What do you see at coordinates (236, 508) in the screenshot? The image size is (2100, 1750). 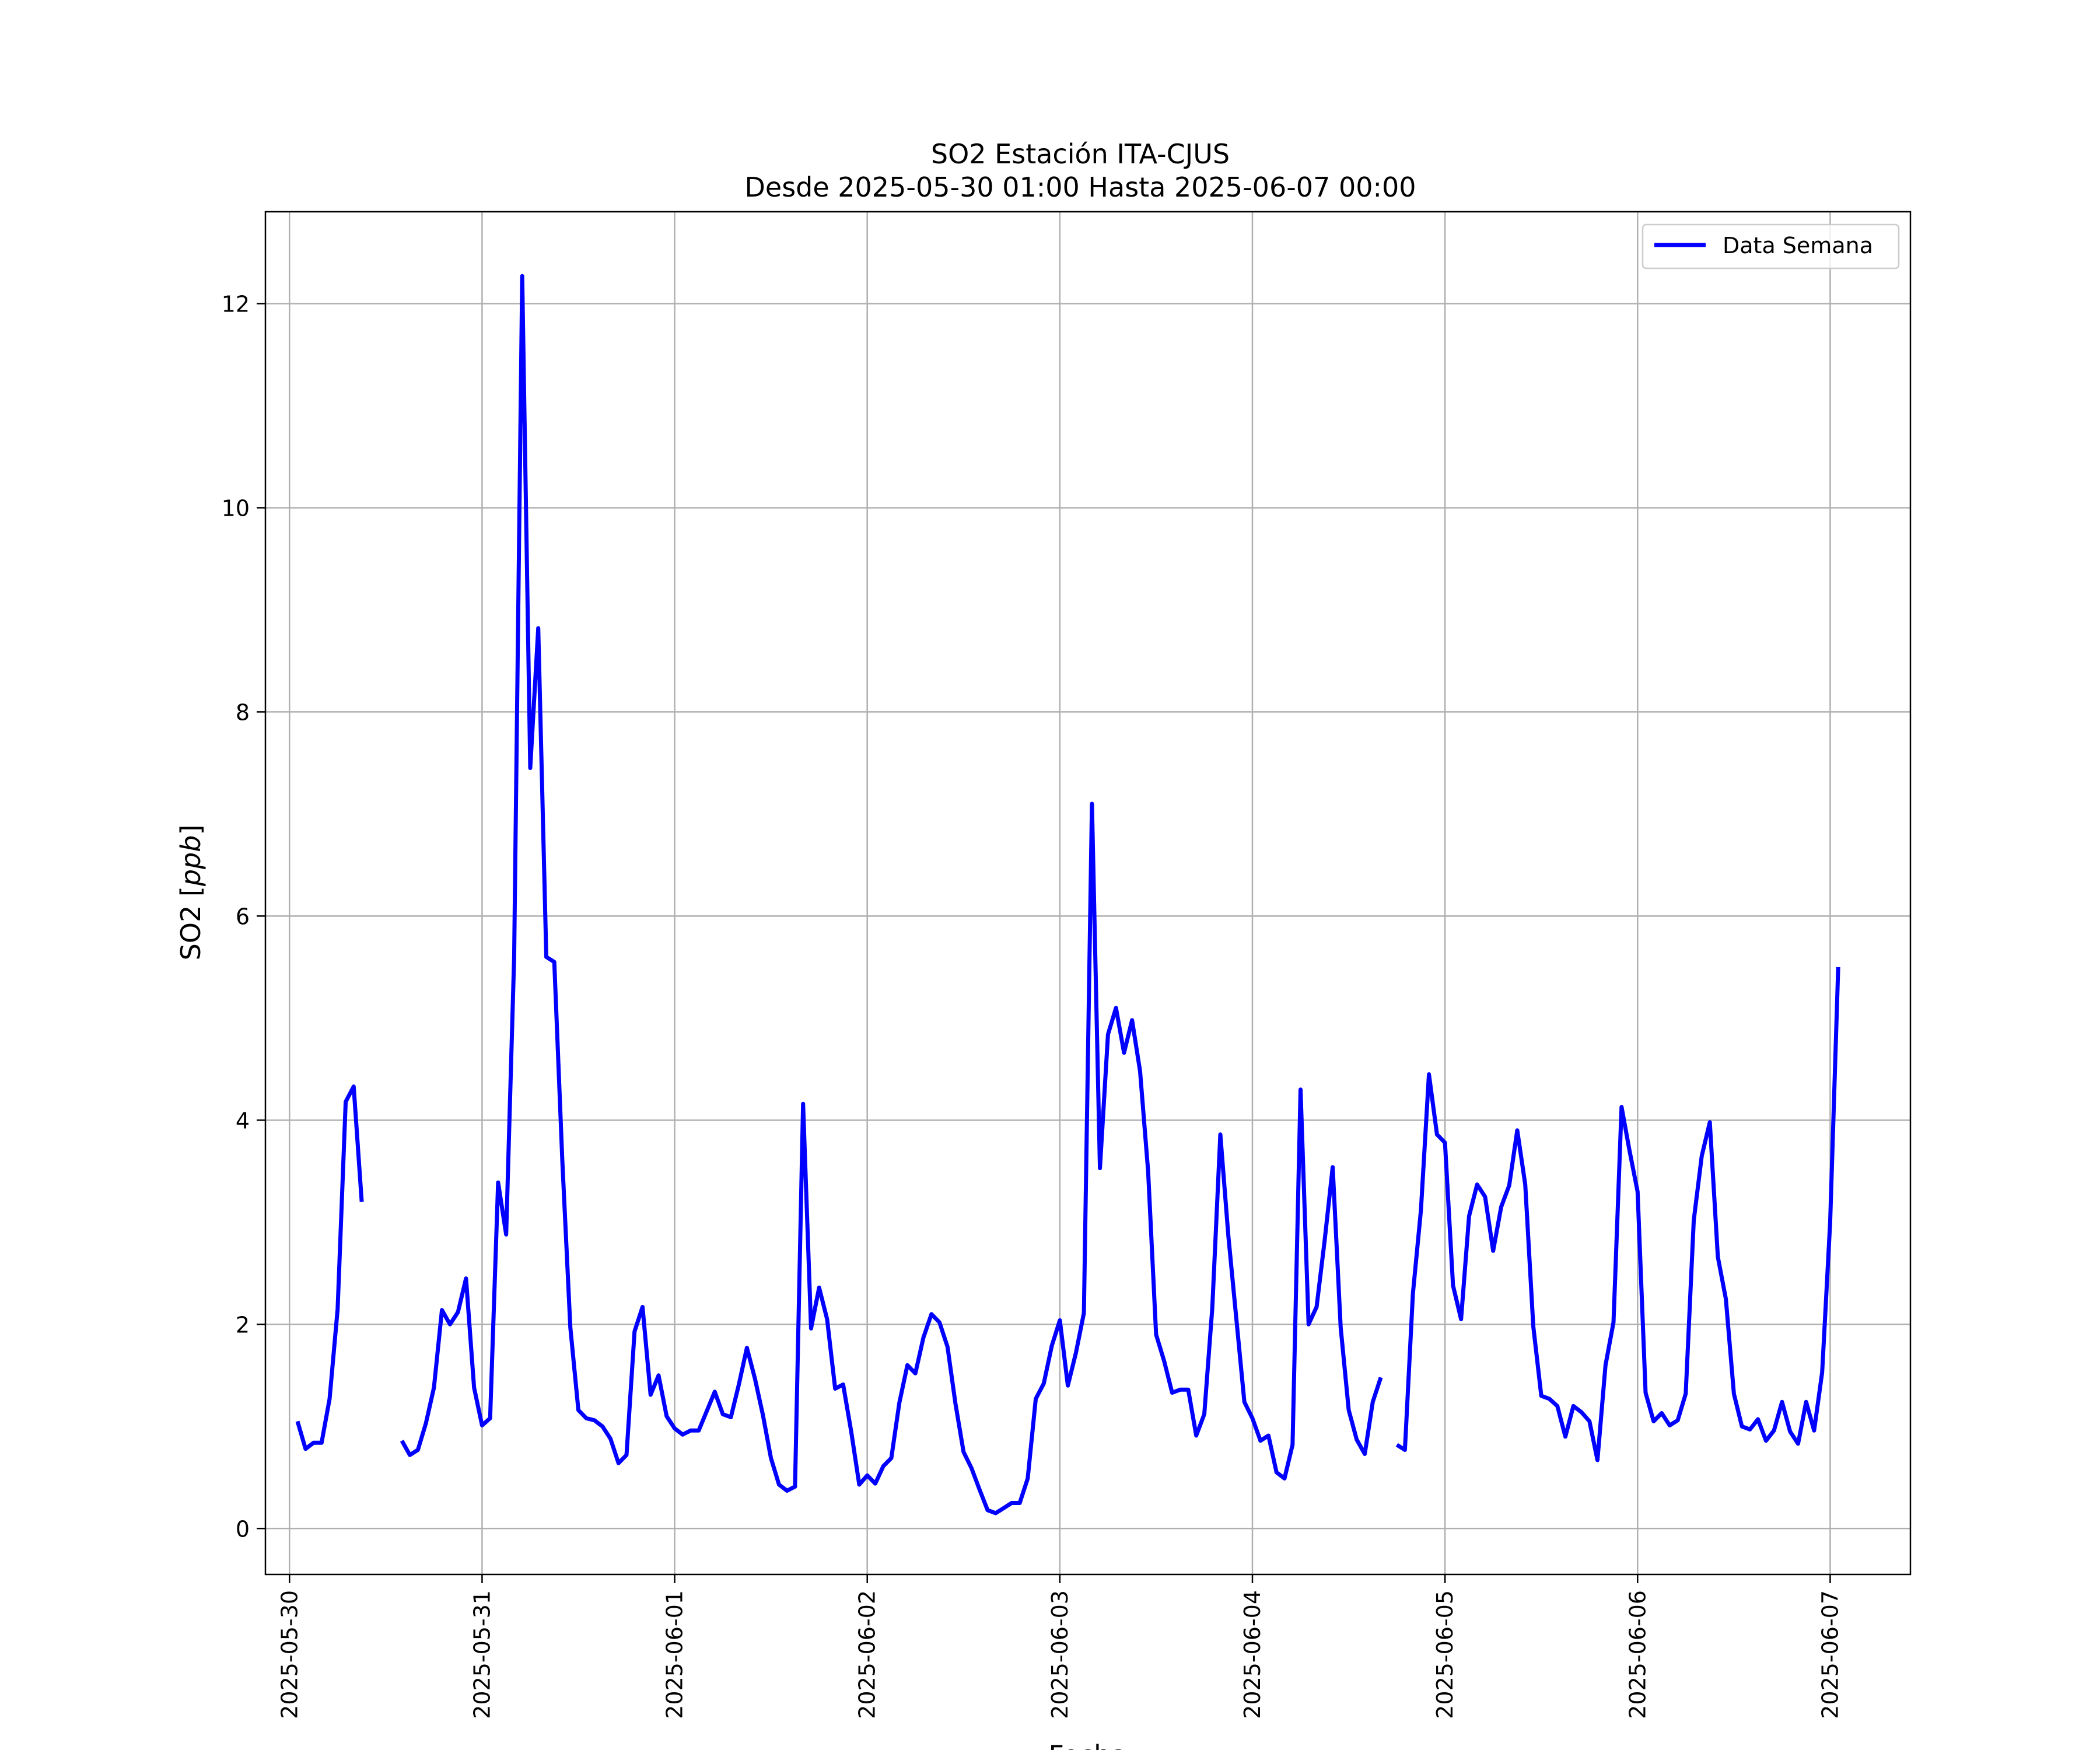 I see `y-tick-label: 10` at bounding box center [236, 508].